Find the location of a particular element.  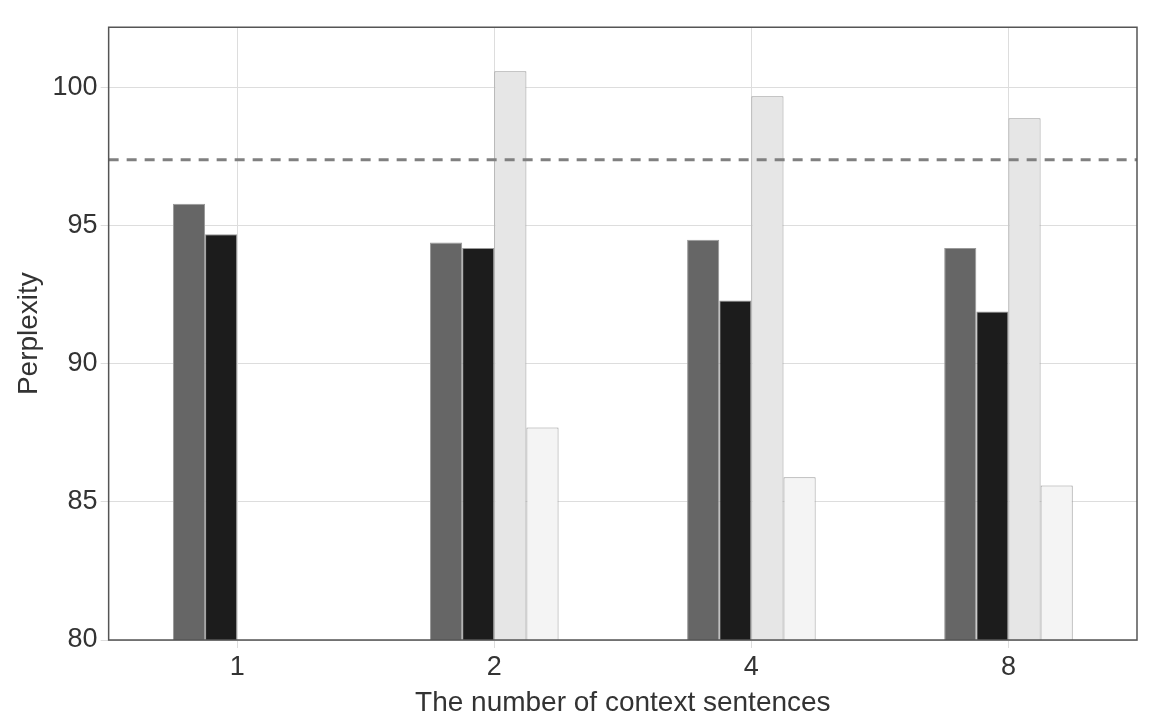

x-tick-label: 4 is located at coordinates (751, 665).